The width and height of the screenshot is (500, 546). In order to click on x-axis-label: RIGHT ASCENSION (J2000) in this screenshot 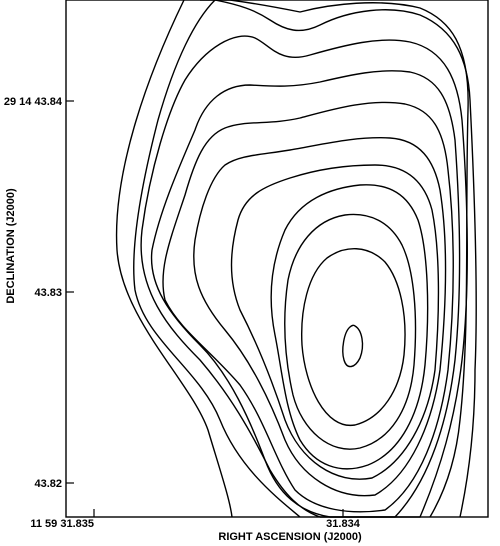, I will do `click(290, 537)`.